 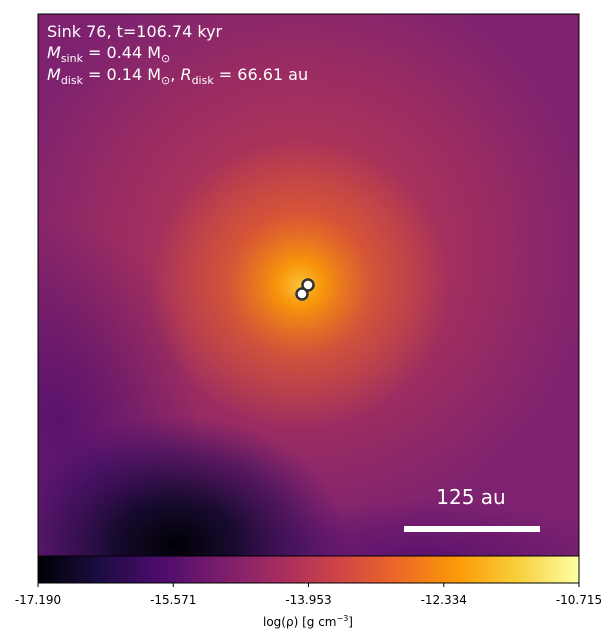 I want to click on sink-marker-a, so click(x=308, y=285).